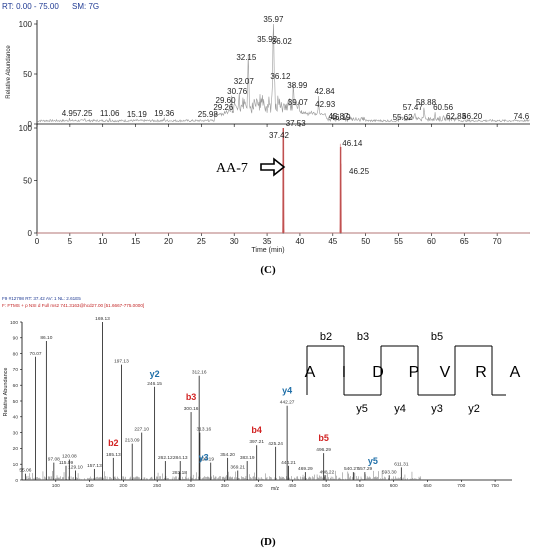  Describe the element at coordinates (66, 463) in the screenshot. I see `peak-mz-label: 115.09` at that location.